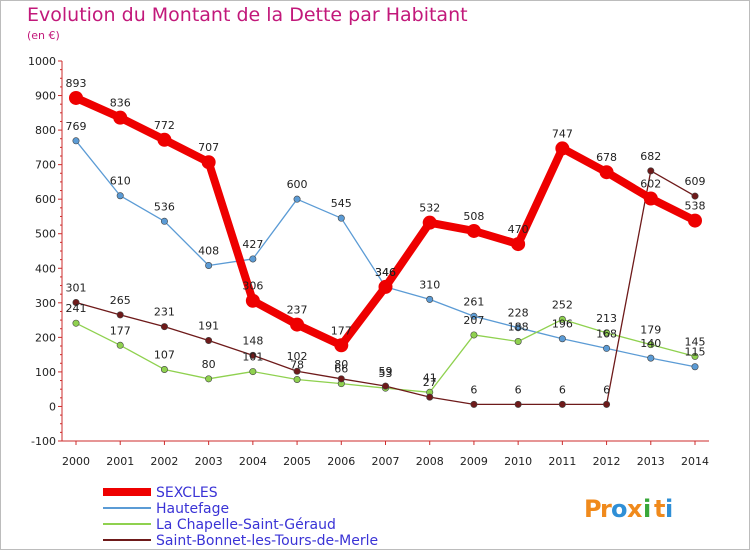 The height and width of the screenshot is (550, 750). What do you see at coordinates (341, 330) in the screenshot?
I see `data-label-0: 177` at bounding box center [341, 330].